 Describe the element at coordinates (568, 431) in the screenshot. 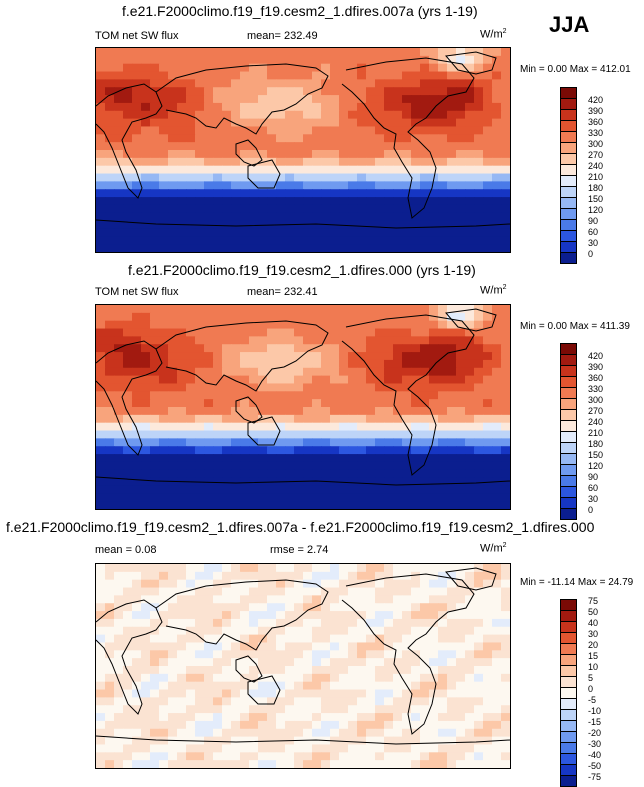

I see `panel2-colorbar` at that location.